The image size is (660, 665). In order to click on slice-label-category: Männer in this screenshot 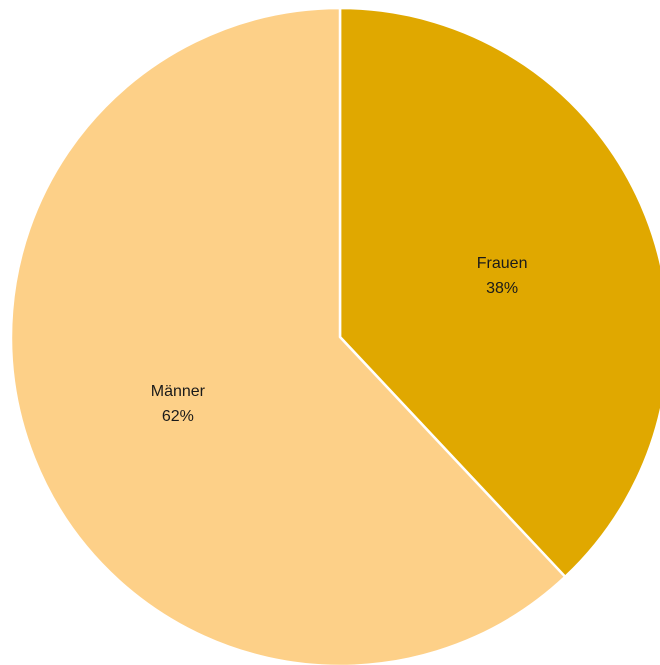, I will do `click(178, 391)`.